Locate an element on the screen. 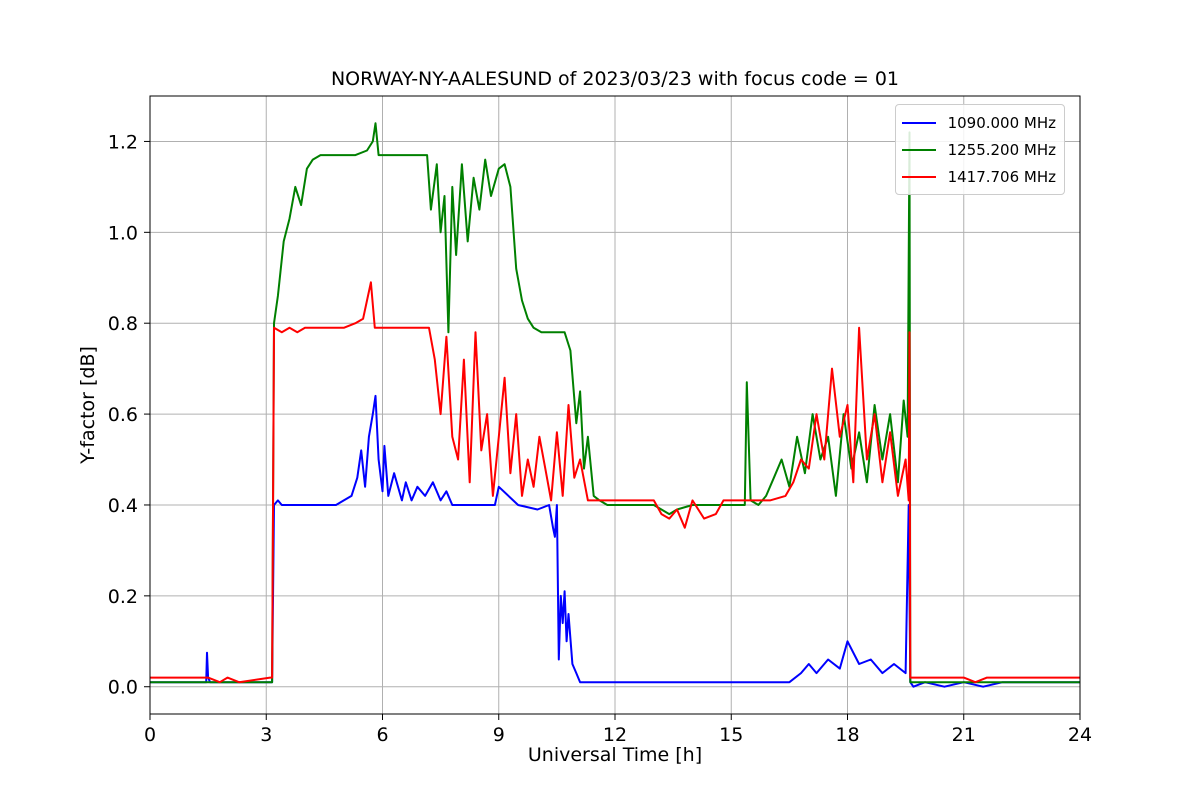 The height and width of the screenshot is (804, 1200). y-tick-label: 1.2 is located at coordinates (123, 142).